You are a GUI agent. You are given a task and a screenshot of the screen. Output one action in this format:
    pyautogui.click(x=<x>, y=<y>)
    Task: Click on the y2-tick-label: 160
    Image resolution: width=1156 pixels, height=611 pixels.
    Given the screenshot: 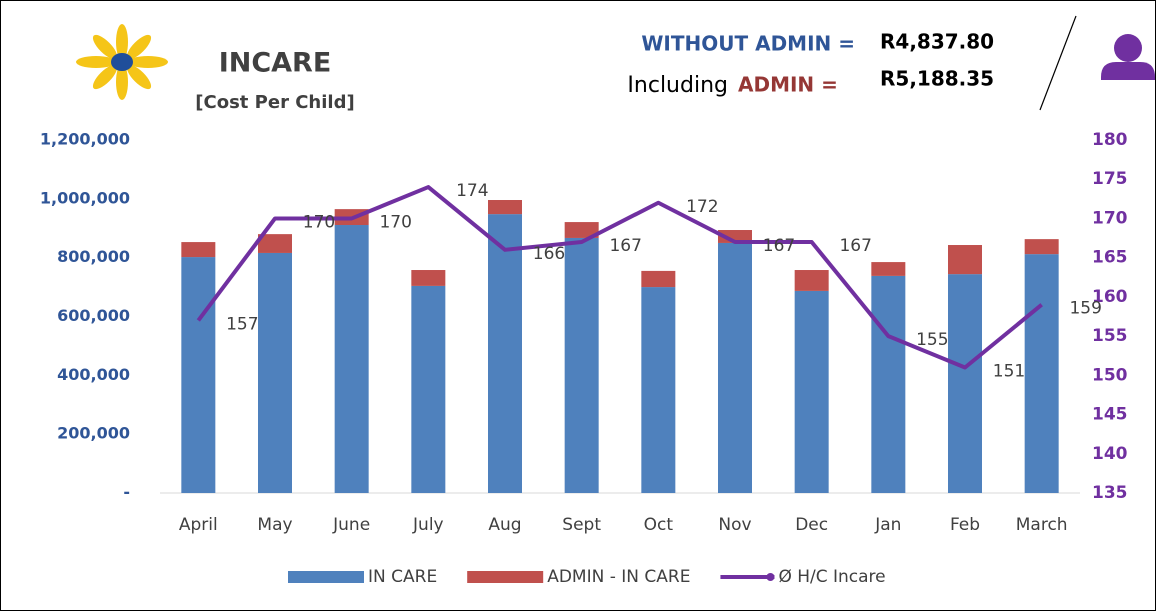 What is the action you would take?
    pyautogui.click(x=1110, y=297)
    